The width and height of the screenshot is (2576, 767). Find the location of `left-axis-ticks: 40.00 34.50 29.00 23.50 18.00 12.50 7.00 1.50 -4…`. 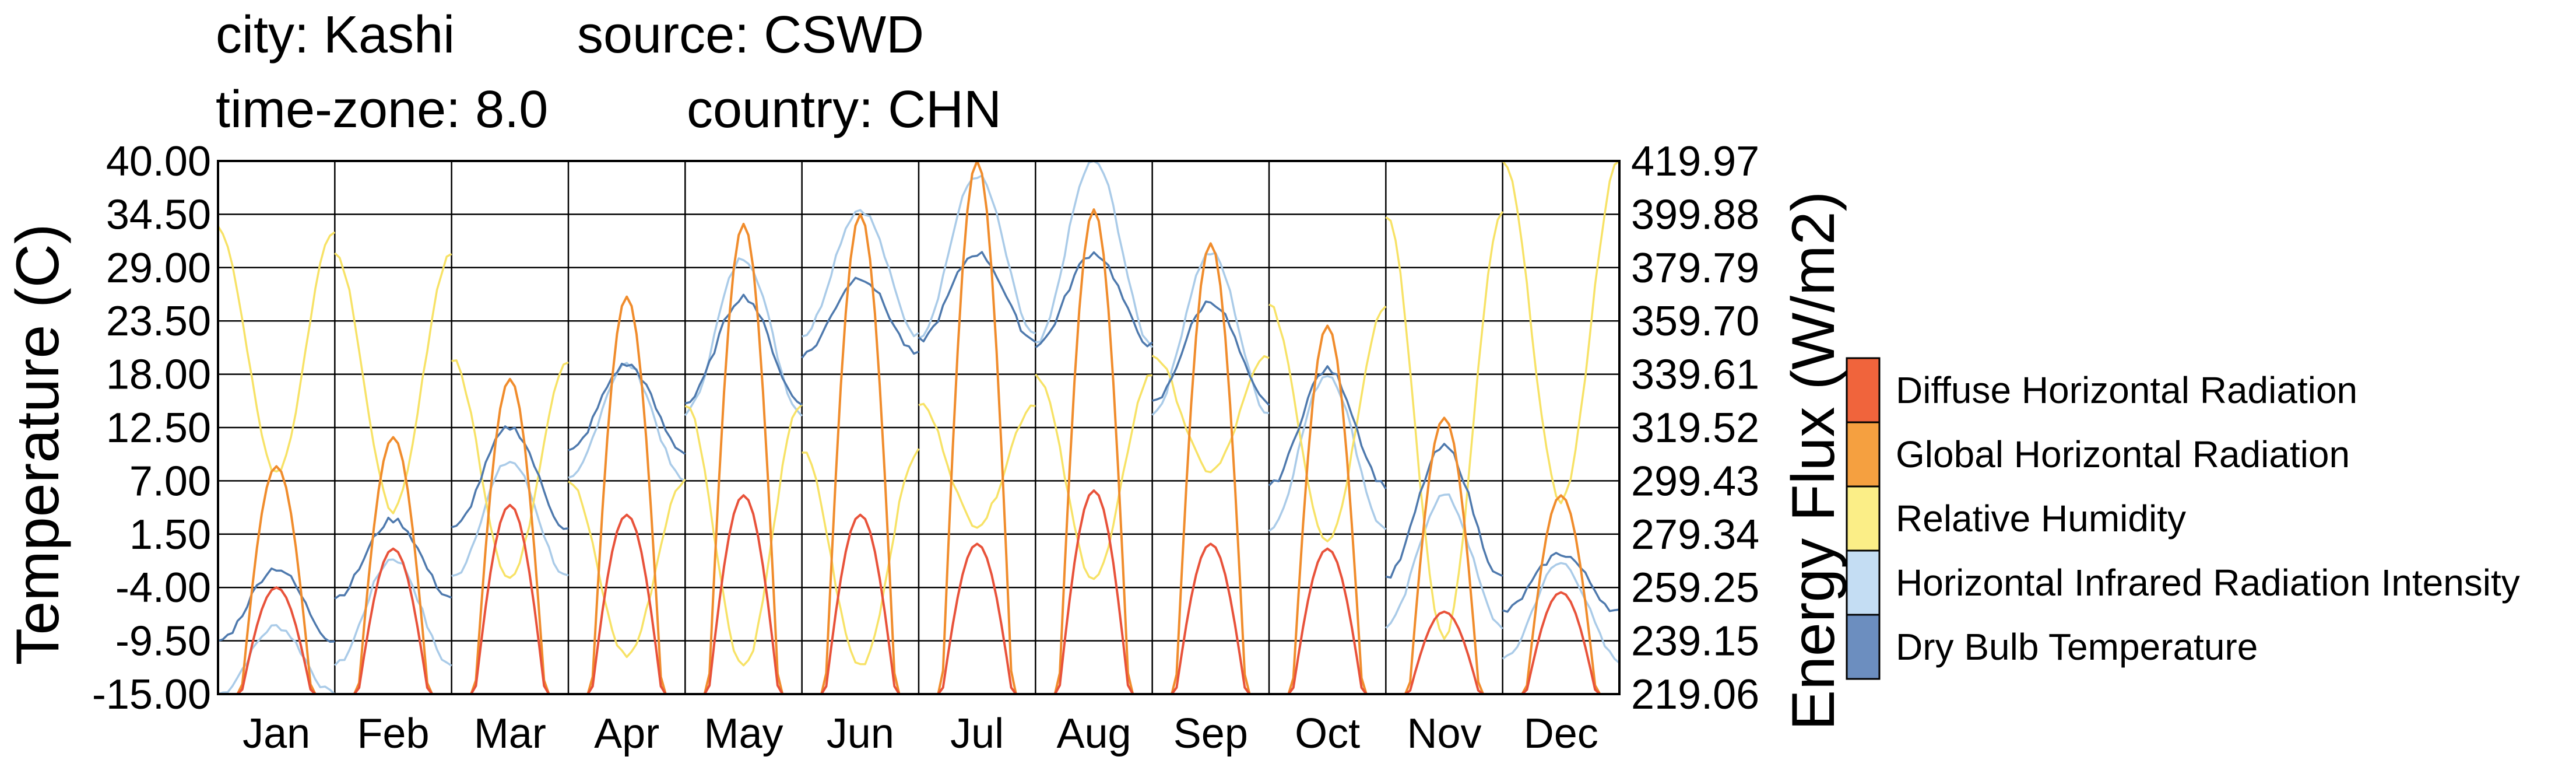

left-axis-ticks: 40.00 34.50 29.00 23.50 18.00 12.50 7.00 1.50 -4… is located at coordinates (151, 428).